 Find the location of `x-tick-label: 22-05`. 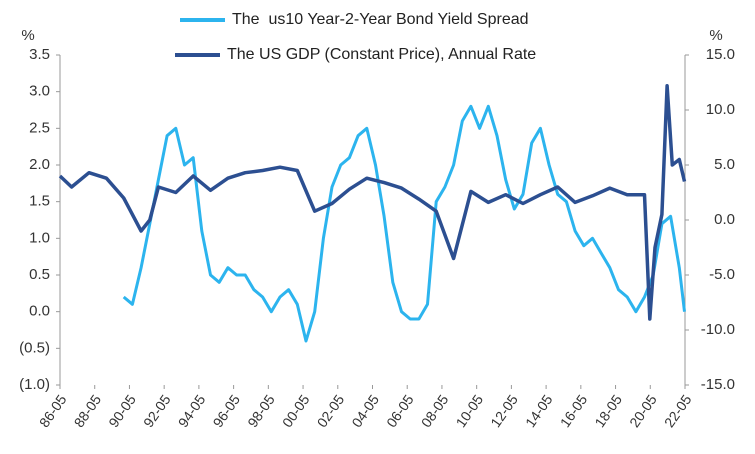

x-tick-label: 22-05 is located at coordinates (678, 410).